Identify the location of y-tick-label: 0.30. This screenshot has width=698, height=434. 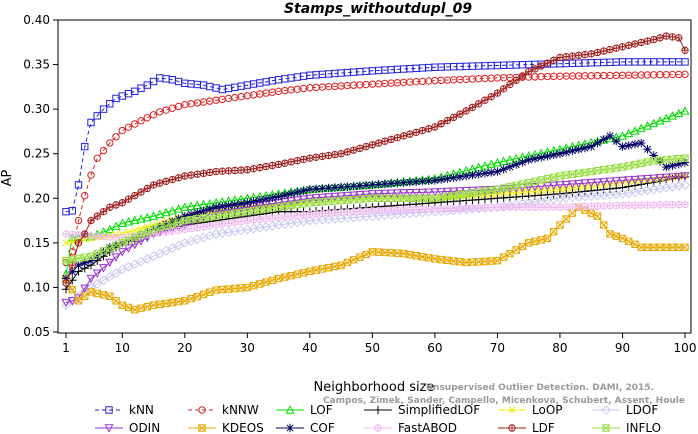
(36, 109).